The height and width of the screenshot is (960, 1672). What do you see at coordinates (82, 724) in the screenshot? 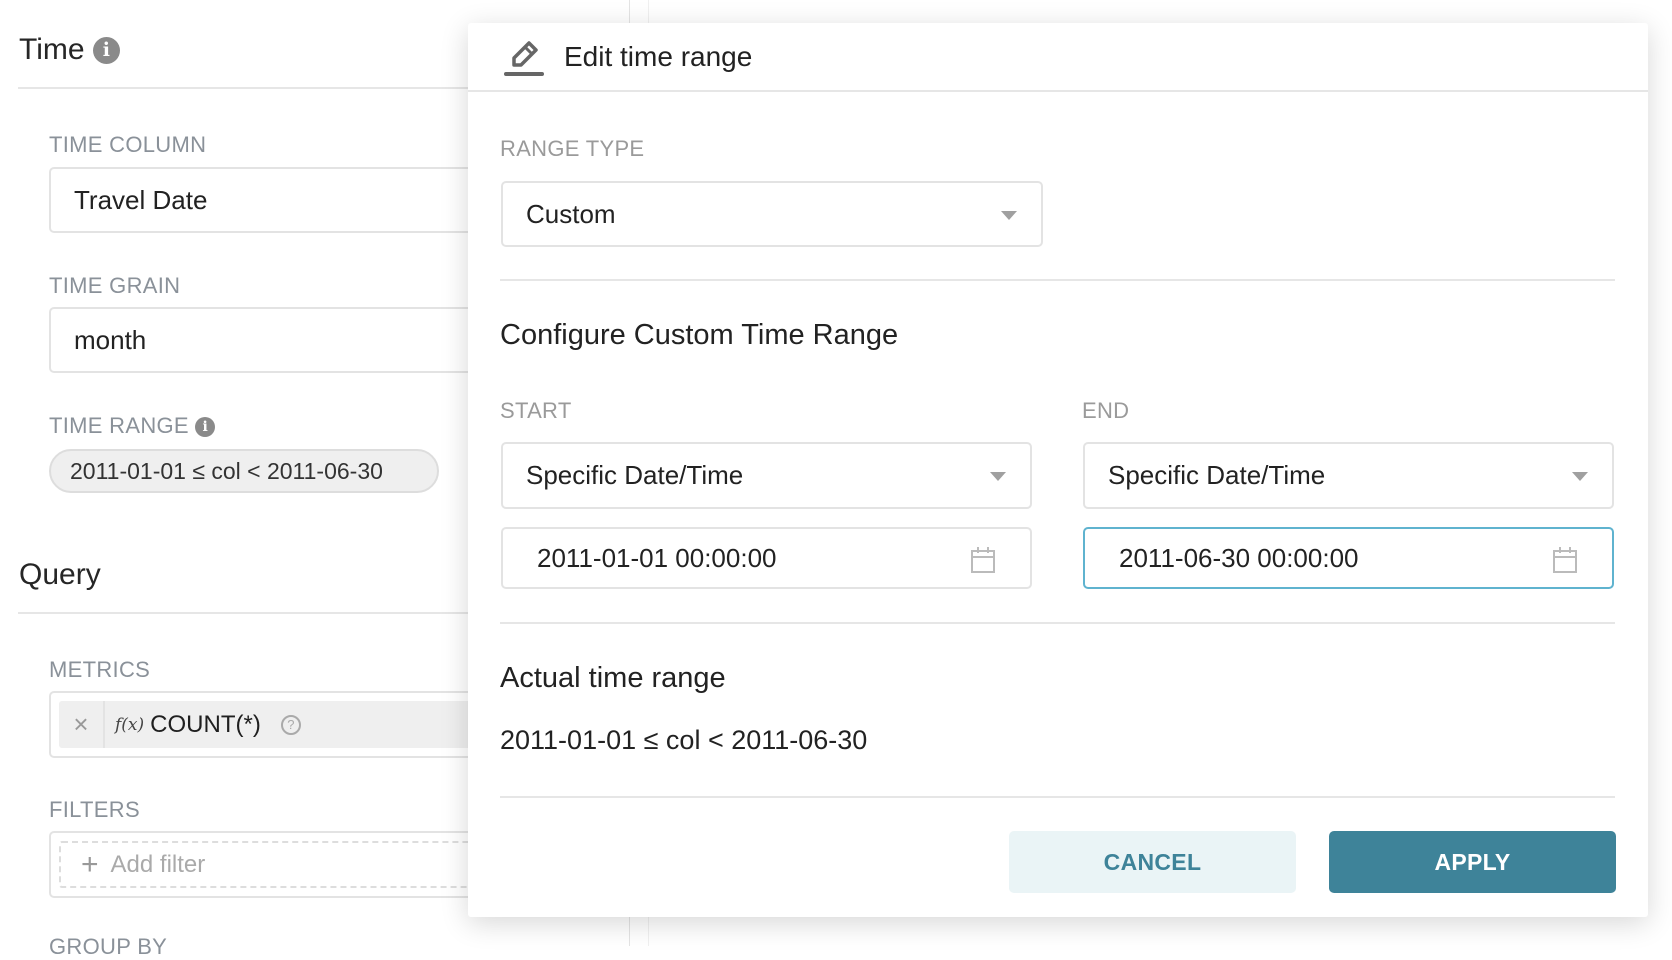
I see `remove-metric-icon: ×` at bounding box center [82, 724].